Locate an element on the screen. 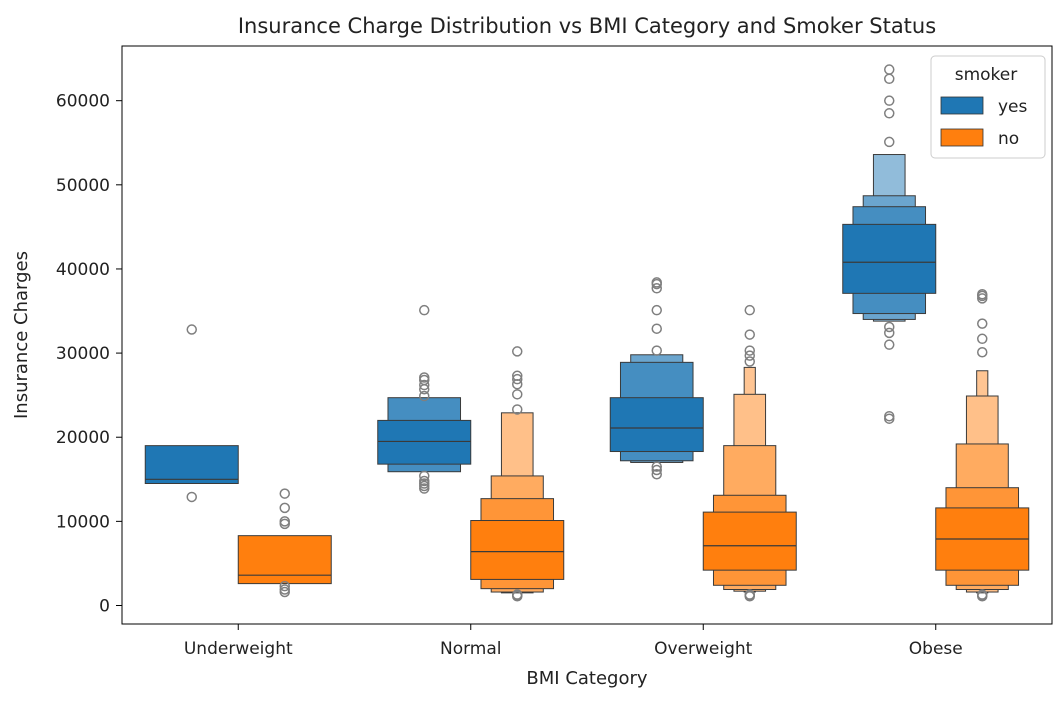 The height and width of the screenshot is (701, 1063). y-tick-label: 50000 is located at coordinates (83, 186).